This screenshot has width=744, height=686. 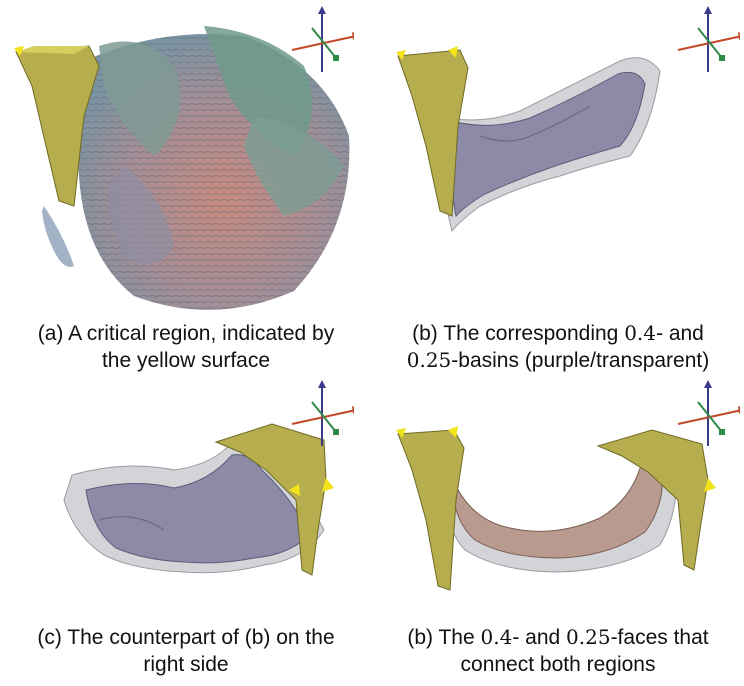 I want to click on caption-d-line1: (b) The 0.4- and 0.25-faces that, so click(x=558, y=637).